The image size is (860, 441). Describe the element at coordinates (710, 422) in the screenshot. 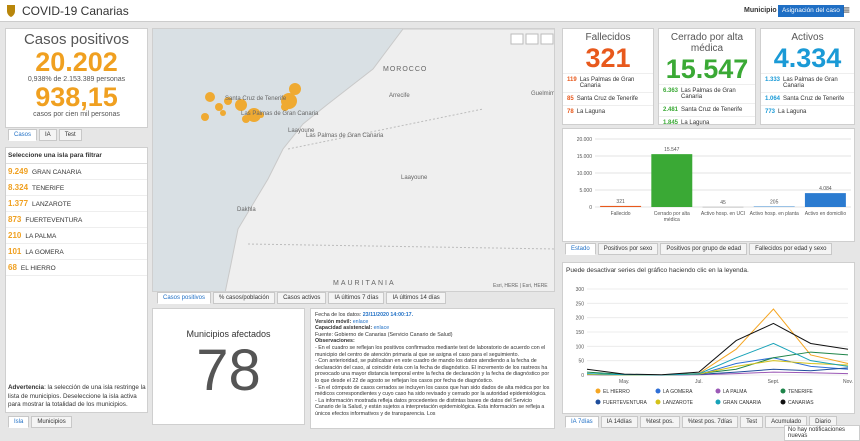

I see `tab: %test pos. 7días` at that location.